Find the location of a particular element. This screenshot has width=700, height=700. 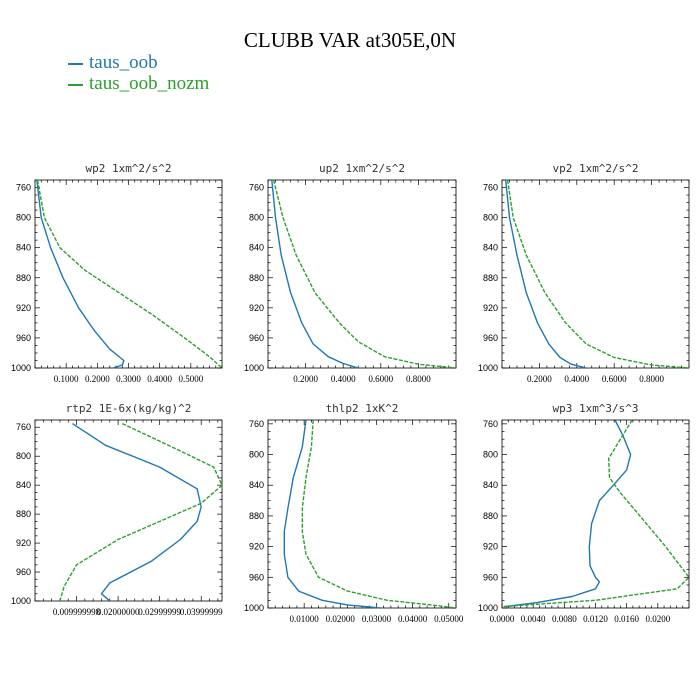

x-tick-label: 0.01000 is located at coordinates (305, 619).